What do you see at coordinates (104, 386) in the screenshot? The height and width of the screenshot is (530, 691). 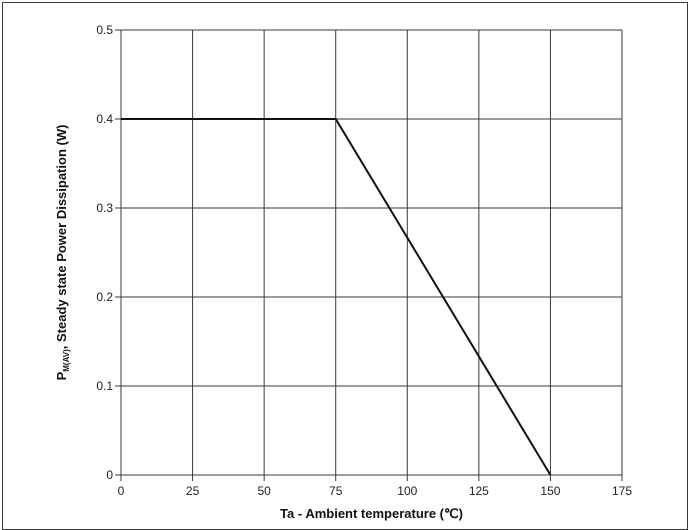 I see `y-tick-label: 0.1` at bounding box center [104, 386].